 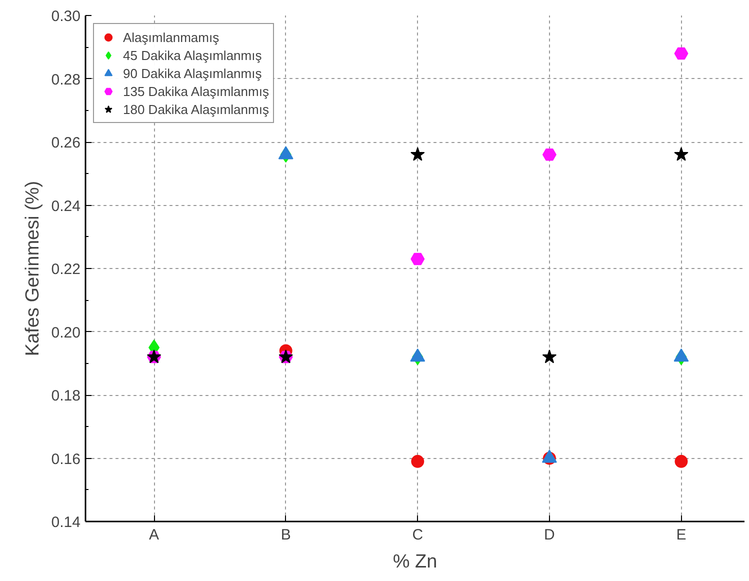 I want to click on y-tick-label: 0.14, so click(x=66, y=522).